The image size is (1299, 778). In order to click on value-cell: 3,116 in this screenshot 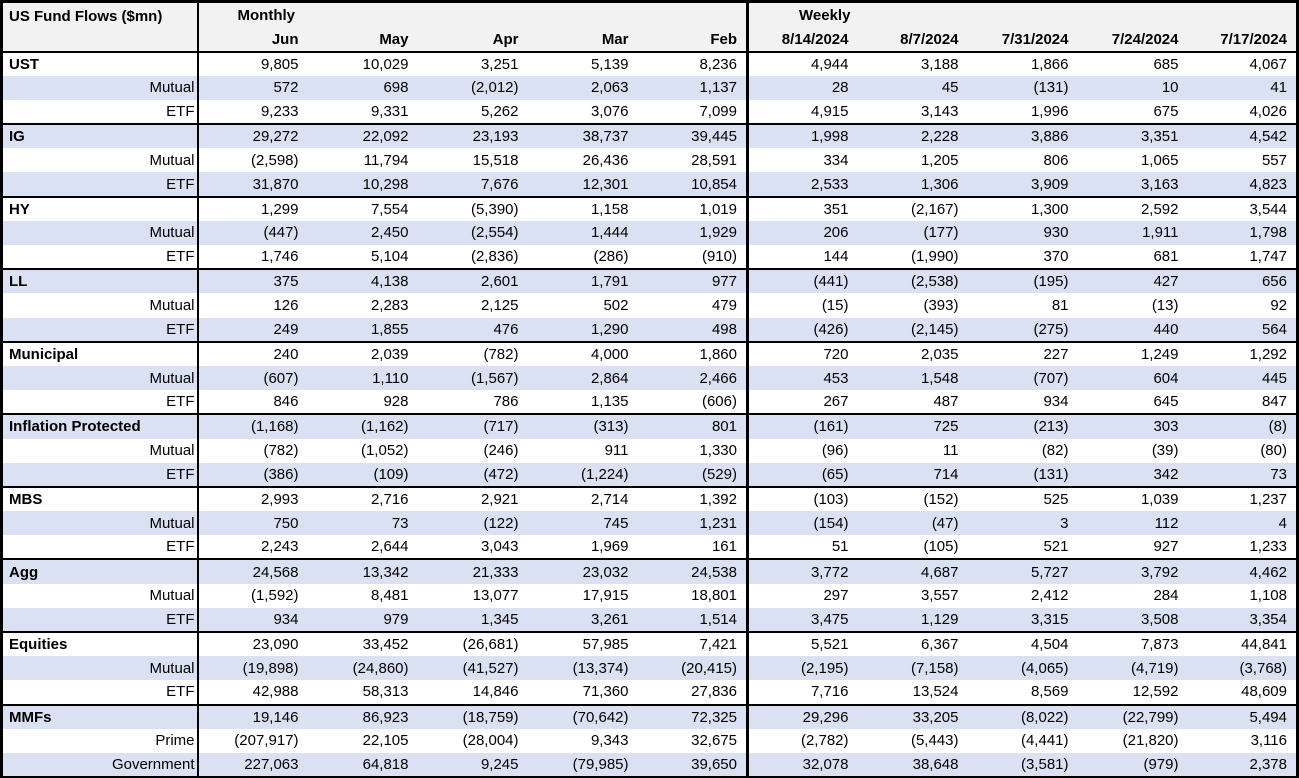, I will do `click(1268, 741)`.